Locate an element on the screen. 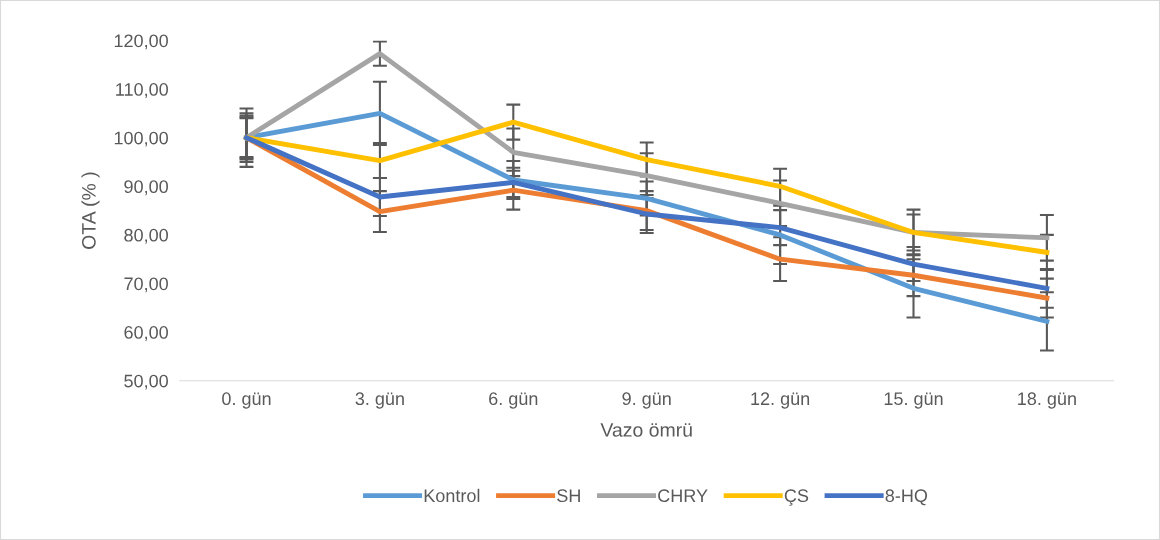 This screenshot has width=1160, height=540. x-axis-title: Vazo ömrü is located at coordinates (646, 430).